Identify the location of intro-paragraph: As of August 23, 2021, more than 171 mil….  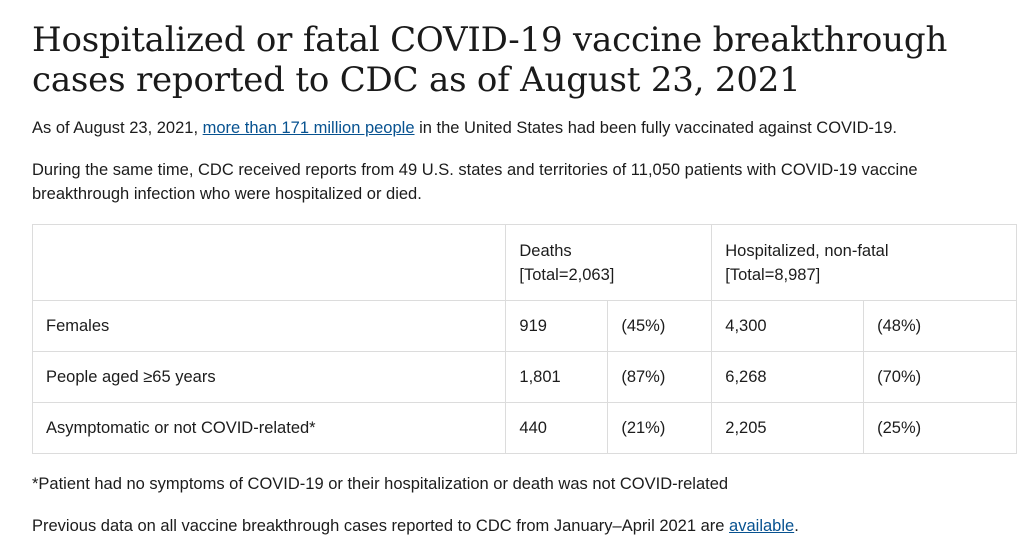
(525, 128).